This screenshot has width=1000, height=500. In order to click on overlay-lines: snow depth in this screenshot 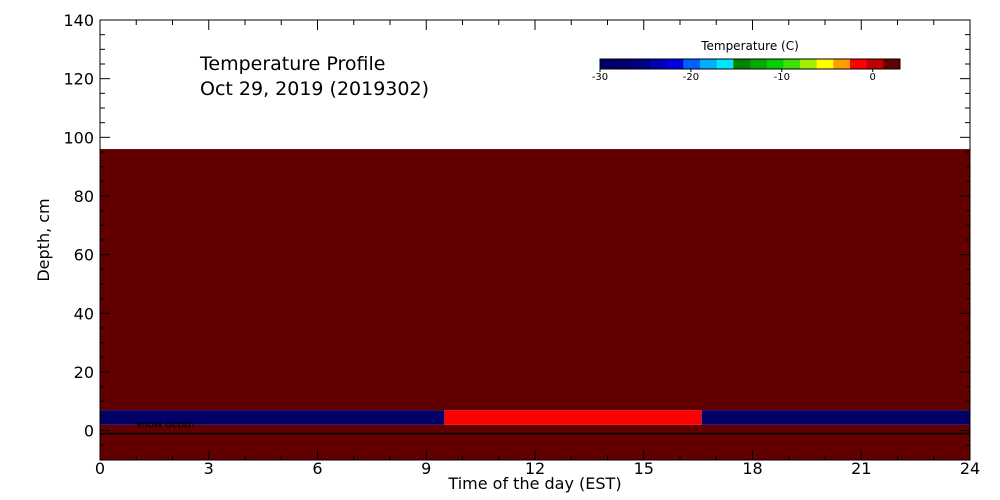, I will do `click(535, 427)`.